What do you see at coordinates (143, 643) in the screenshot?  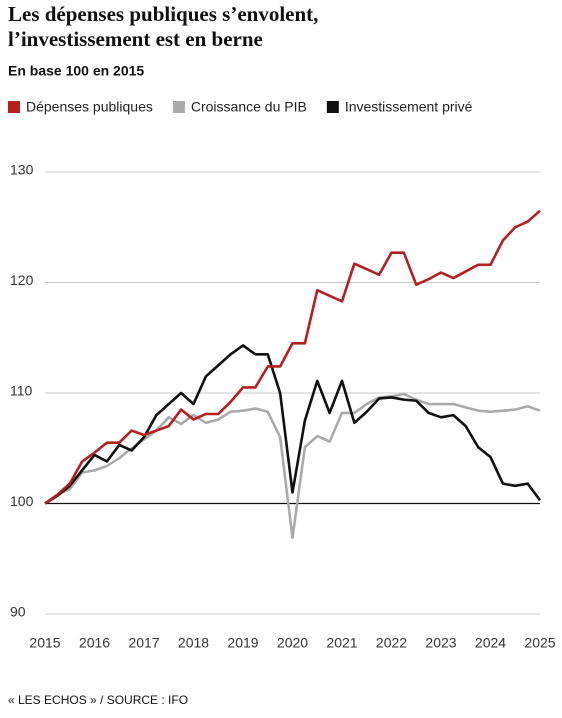 I see `x-tick-label: 2017` at bounding box center [143, 643].